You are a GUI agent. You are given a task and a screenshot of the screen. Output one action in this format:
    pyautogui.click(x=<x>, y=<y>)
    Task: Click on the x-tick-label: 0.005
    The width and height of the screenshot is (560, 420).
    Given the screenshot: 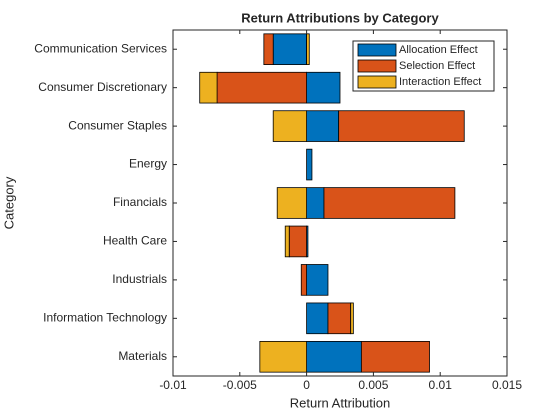 What is the action you would take?
    pyautogui.click(x=373, y=385)
    